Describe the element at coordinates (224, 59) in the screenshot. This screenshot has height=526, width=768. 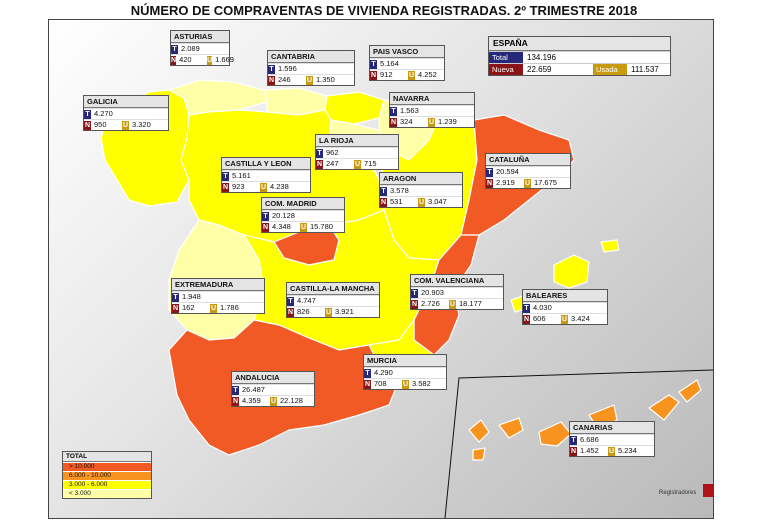
I see `region-usada: 1.669` at that location.